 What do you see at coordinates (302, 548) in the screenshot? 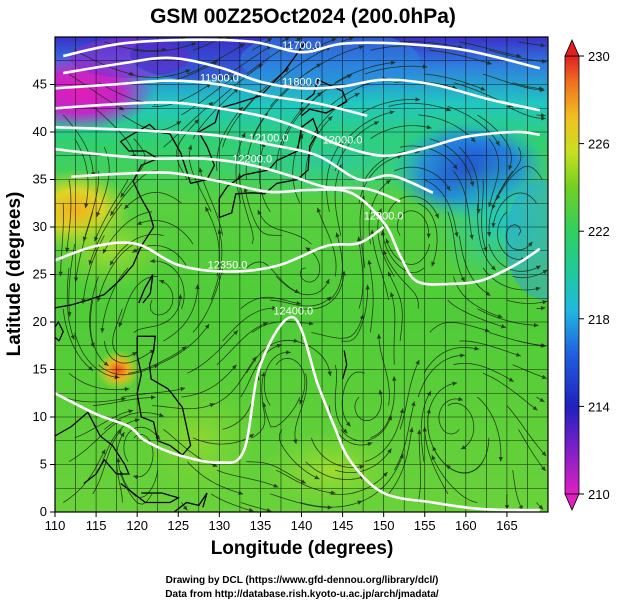
I see `x-axis-label: Longitude (degrees)` at bounding box center [302, 548].